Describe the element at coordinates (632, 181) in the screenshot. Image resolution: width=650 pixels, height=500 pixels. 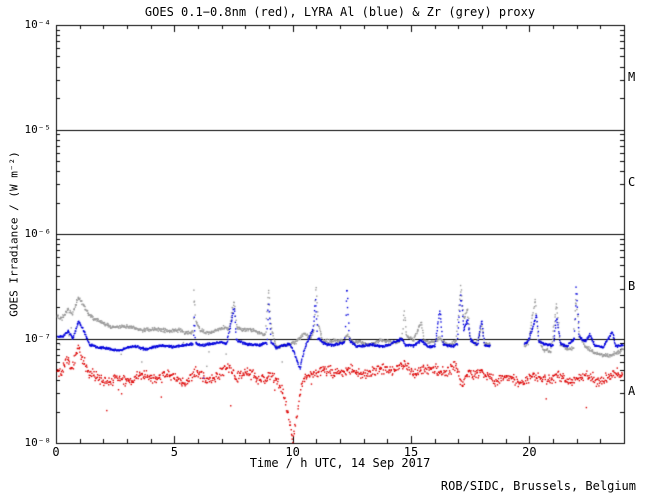
I see `flare-class-label: C` at that location.